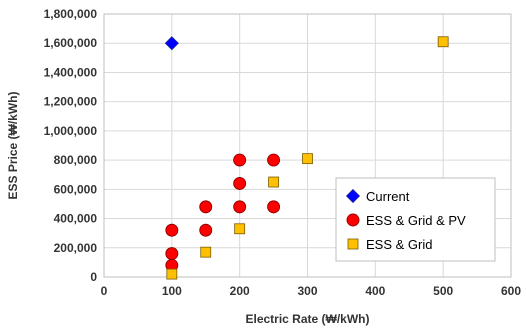 This screenshot has width=526, height=330. Describe the element at coordinates (76, 189) in the screenshot. I see `y-tick-label: 600,000` at that location.